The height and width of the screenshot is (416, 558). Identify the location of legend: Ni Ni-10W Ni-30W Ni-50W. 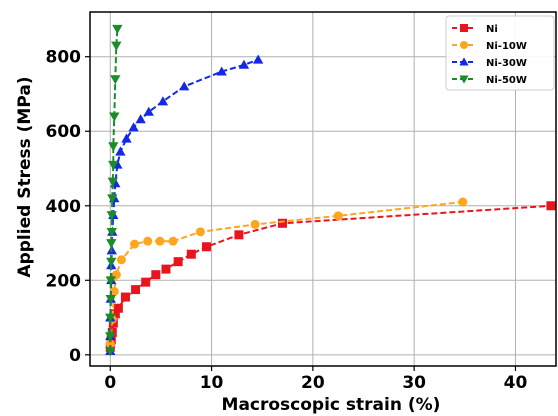
(500, 53).